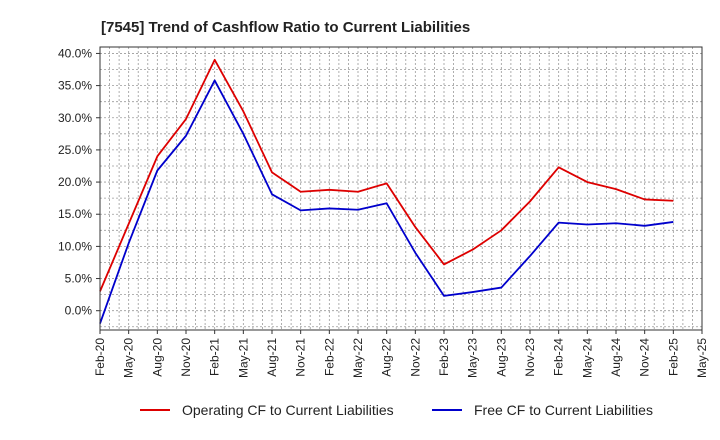 This screenshot has width=720, height=440. I want to click on x-tick-label: Nov-23, so click(530, 357).